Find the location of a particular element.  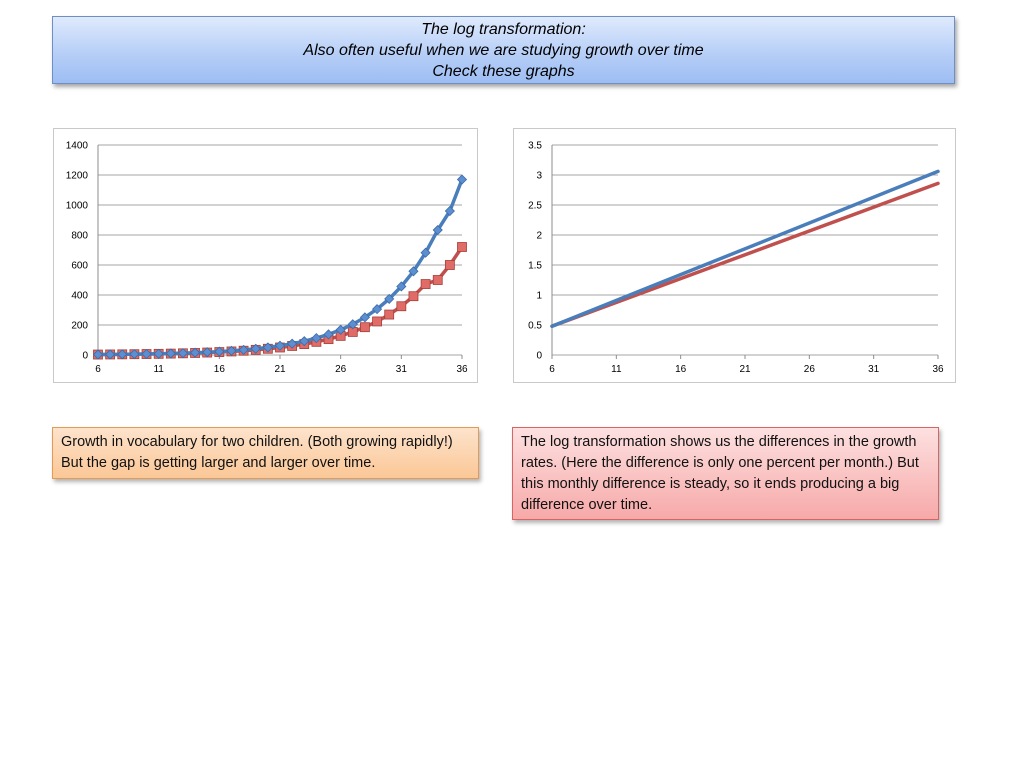

chart2-ytick-label: 1.5 is located at coordinates (535, 266).